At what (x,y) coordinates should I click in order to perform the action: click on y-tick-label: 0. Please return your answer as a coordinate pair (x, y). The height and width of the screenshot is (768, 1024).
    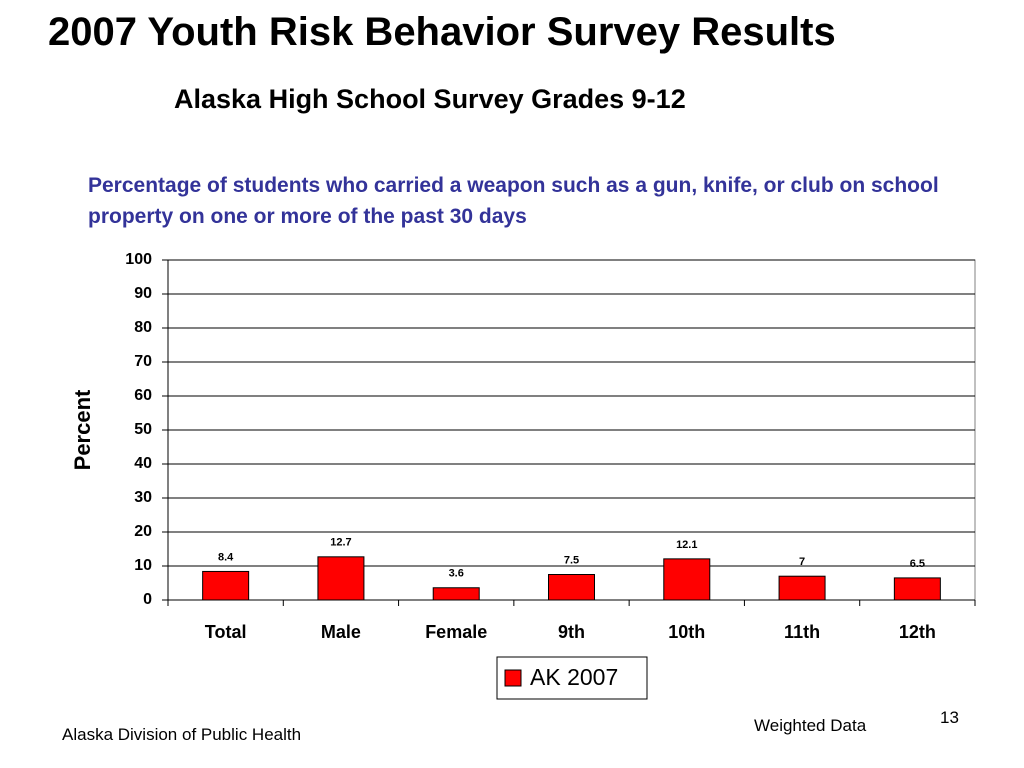
    Looking at the image, I should click on (147, 599).